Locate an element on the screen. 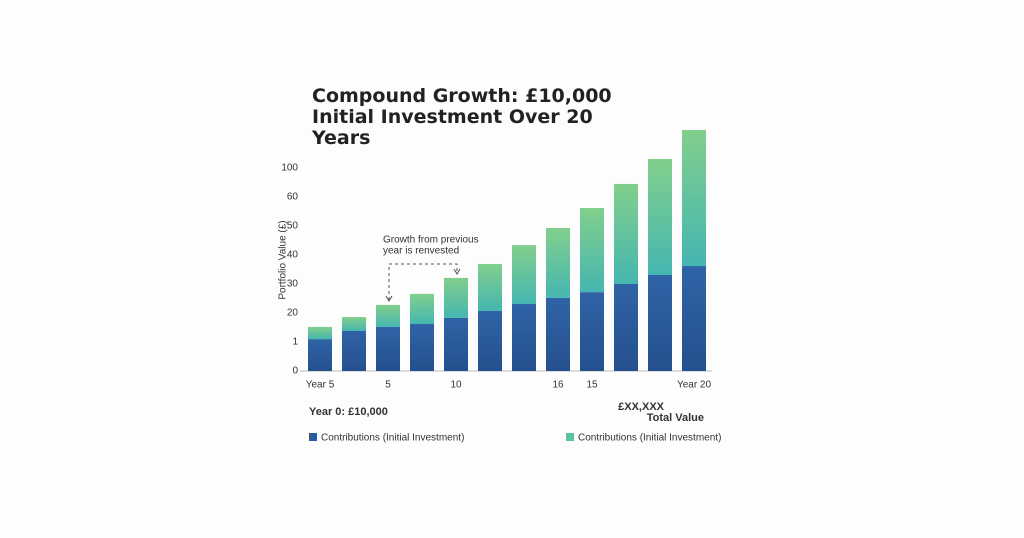  x-tick-label: 16 is located at coordinates (558, 385).